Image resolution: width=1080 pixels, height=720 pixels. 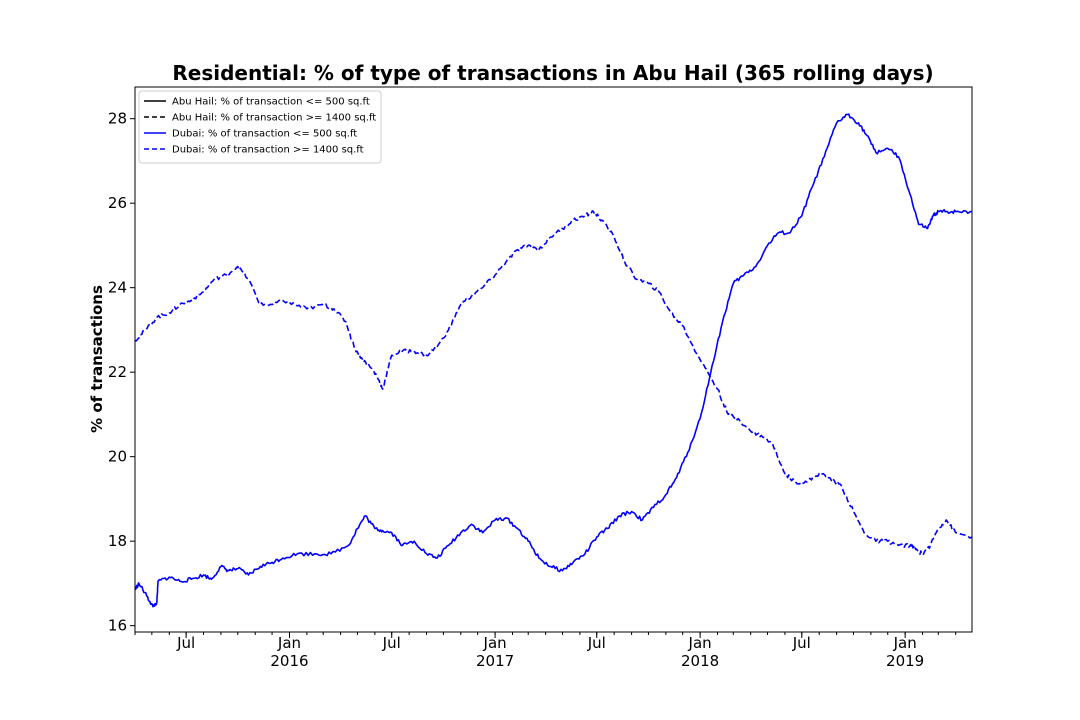 What do you see at coordinates (117, 119) in the screenshot?
I see `y-tick-label: 28` at bounding box center [117, 119].